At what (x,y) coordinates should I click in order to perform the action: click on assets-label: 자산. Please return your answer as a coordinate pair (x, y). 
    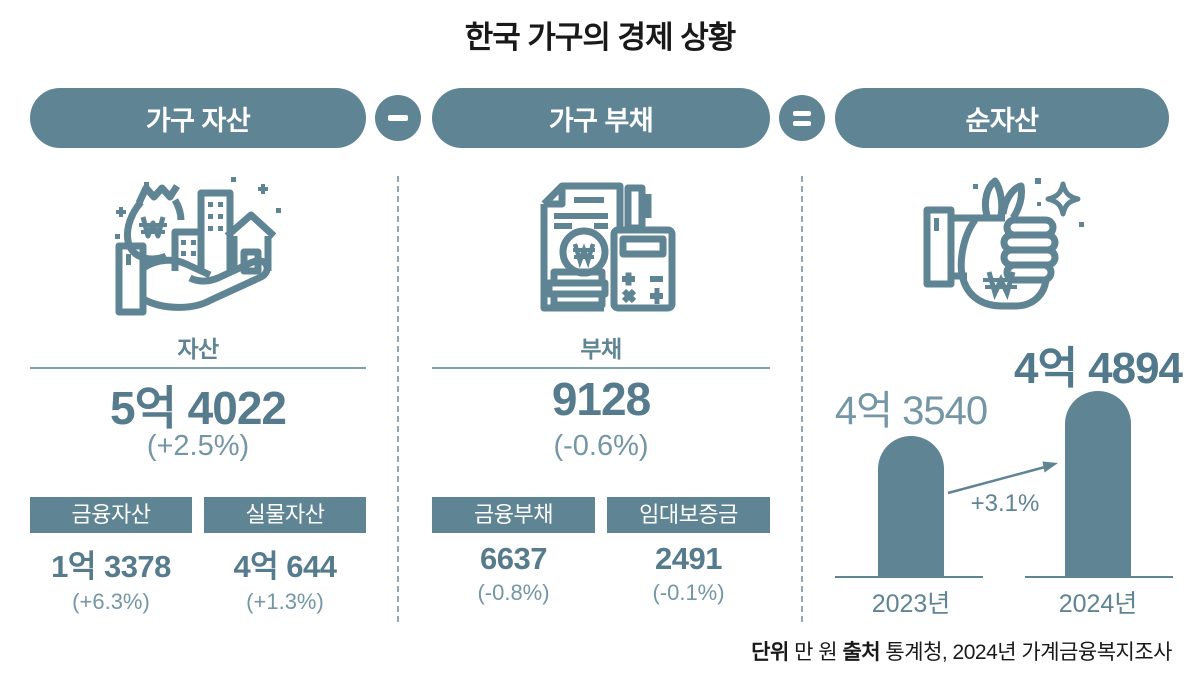
    Looking at the image, I should click on (198, 349).